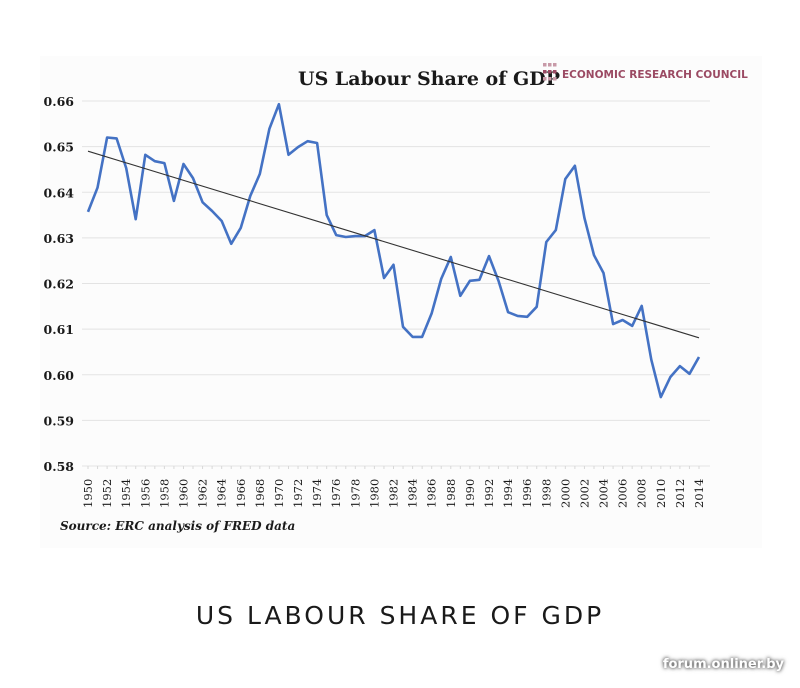  What do you see at coordinates (279, 493) in the screenshot?
I see `x-tick-label: 1970` at bounding box center [279, 493].